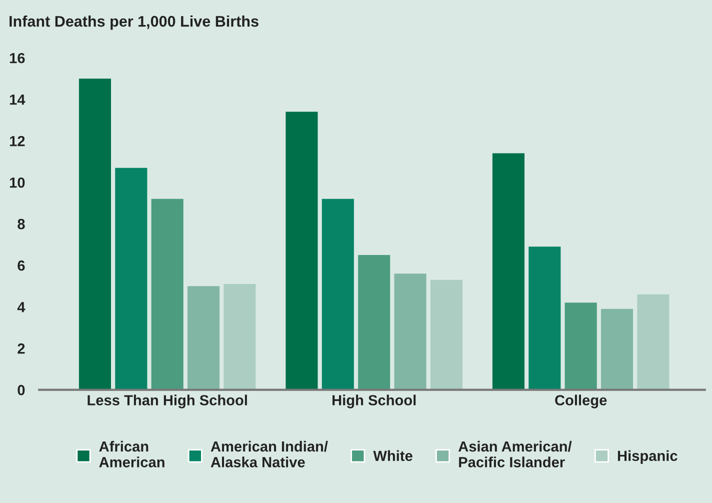 This screenshot has height=503, width=712. I want to click on legend-label: African American, so click(131, 454).